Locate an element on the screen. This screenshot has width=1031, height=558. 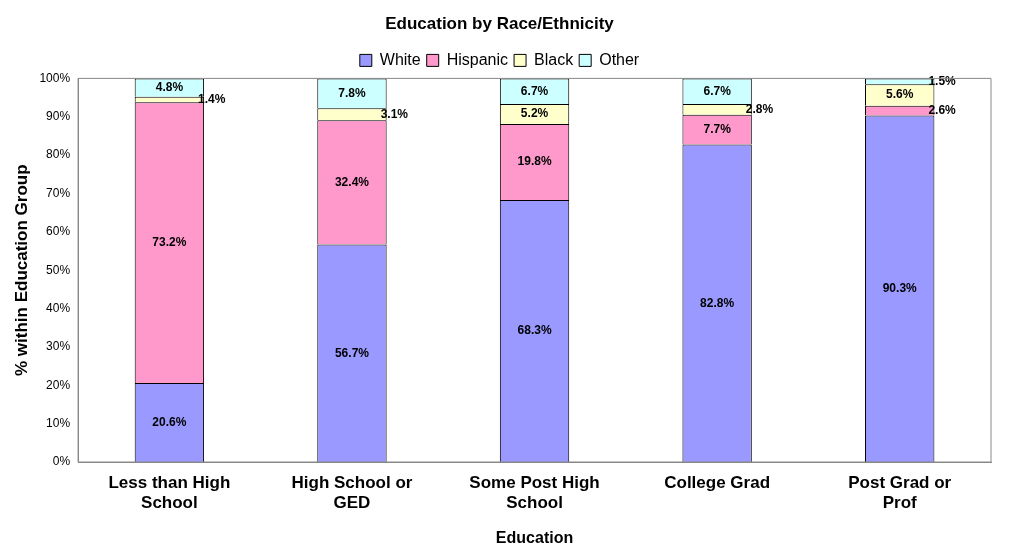
y-tick-label: 90% is located at coordinates (58, 116).